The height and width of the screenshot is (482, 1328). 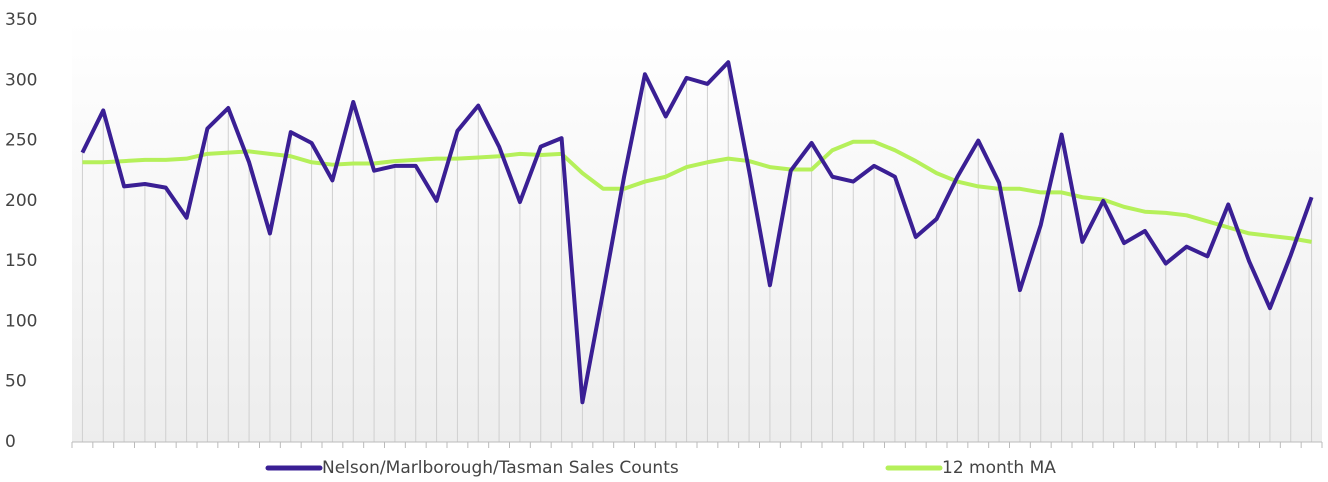 What do you see at coordinates (21, 321) in the screenshot?
I see `y-tick-label: 100` at bounding box center [21, 321].